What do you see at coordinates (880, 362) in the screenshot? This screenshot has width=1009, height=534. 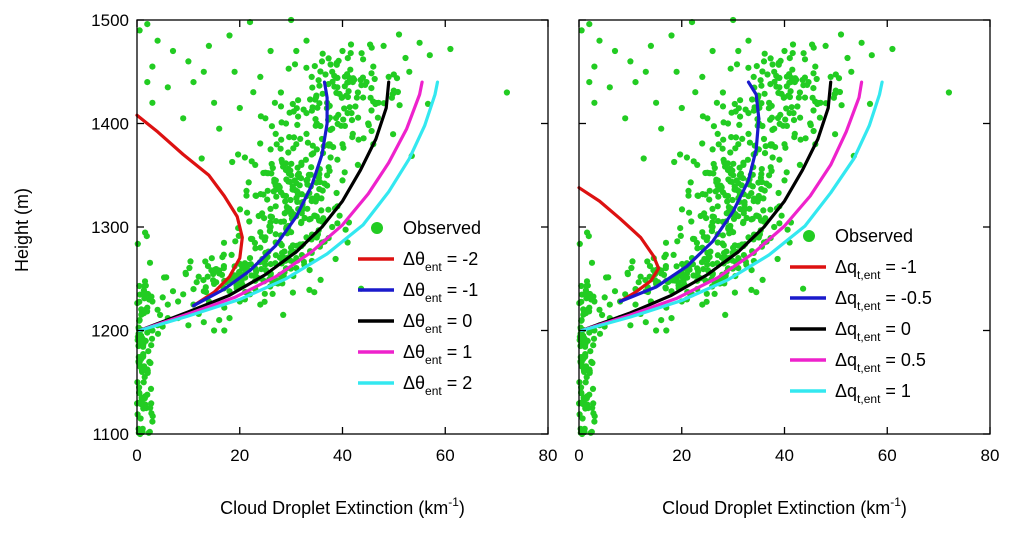 I see `legend-label: Δqt,ent = 0.5` at bounding box center [880, 362].